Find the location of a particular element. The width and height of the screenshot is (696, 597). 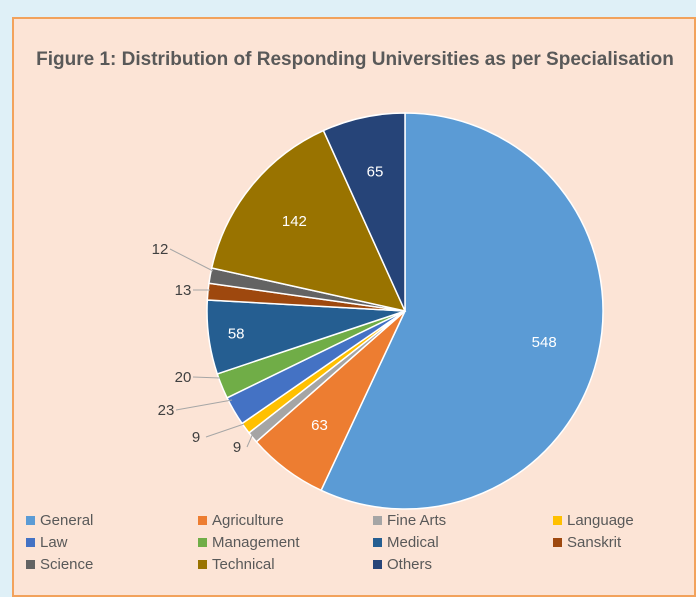

legend-label: Fine Arts is located at coordinates (417, 520).